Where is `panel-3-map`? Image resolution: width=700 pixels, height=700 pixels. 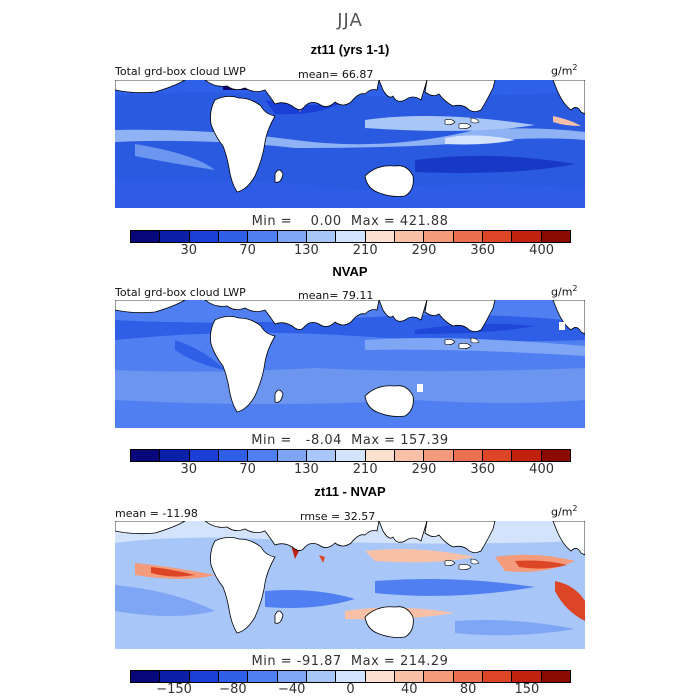
panel-3-map is located at coordinates (350, 585).